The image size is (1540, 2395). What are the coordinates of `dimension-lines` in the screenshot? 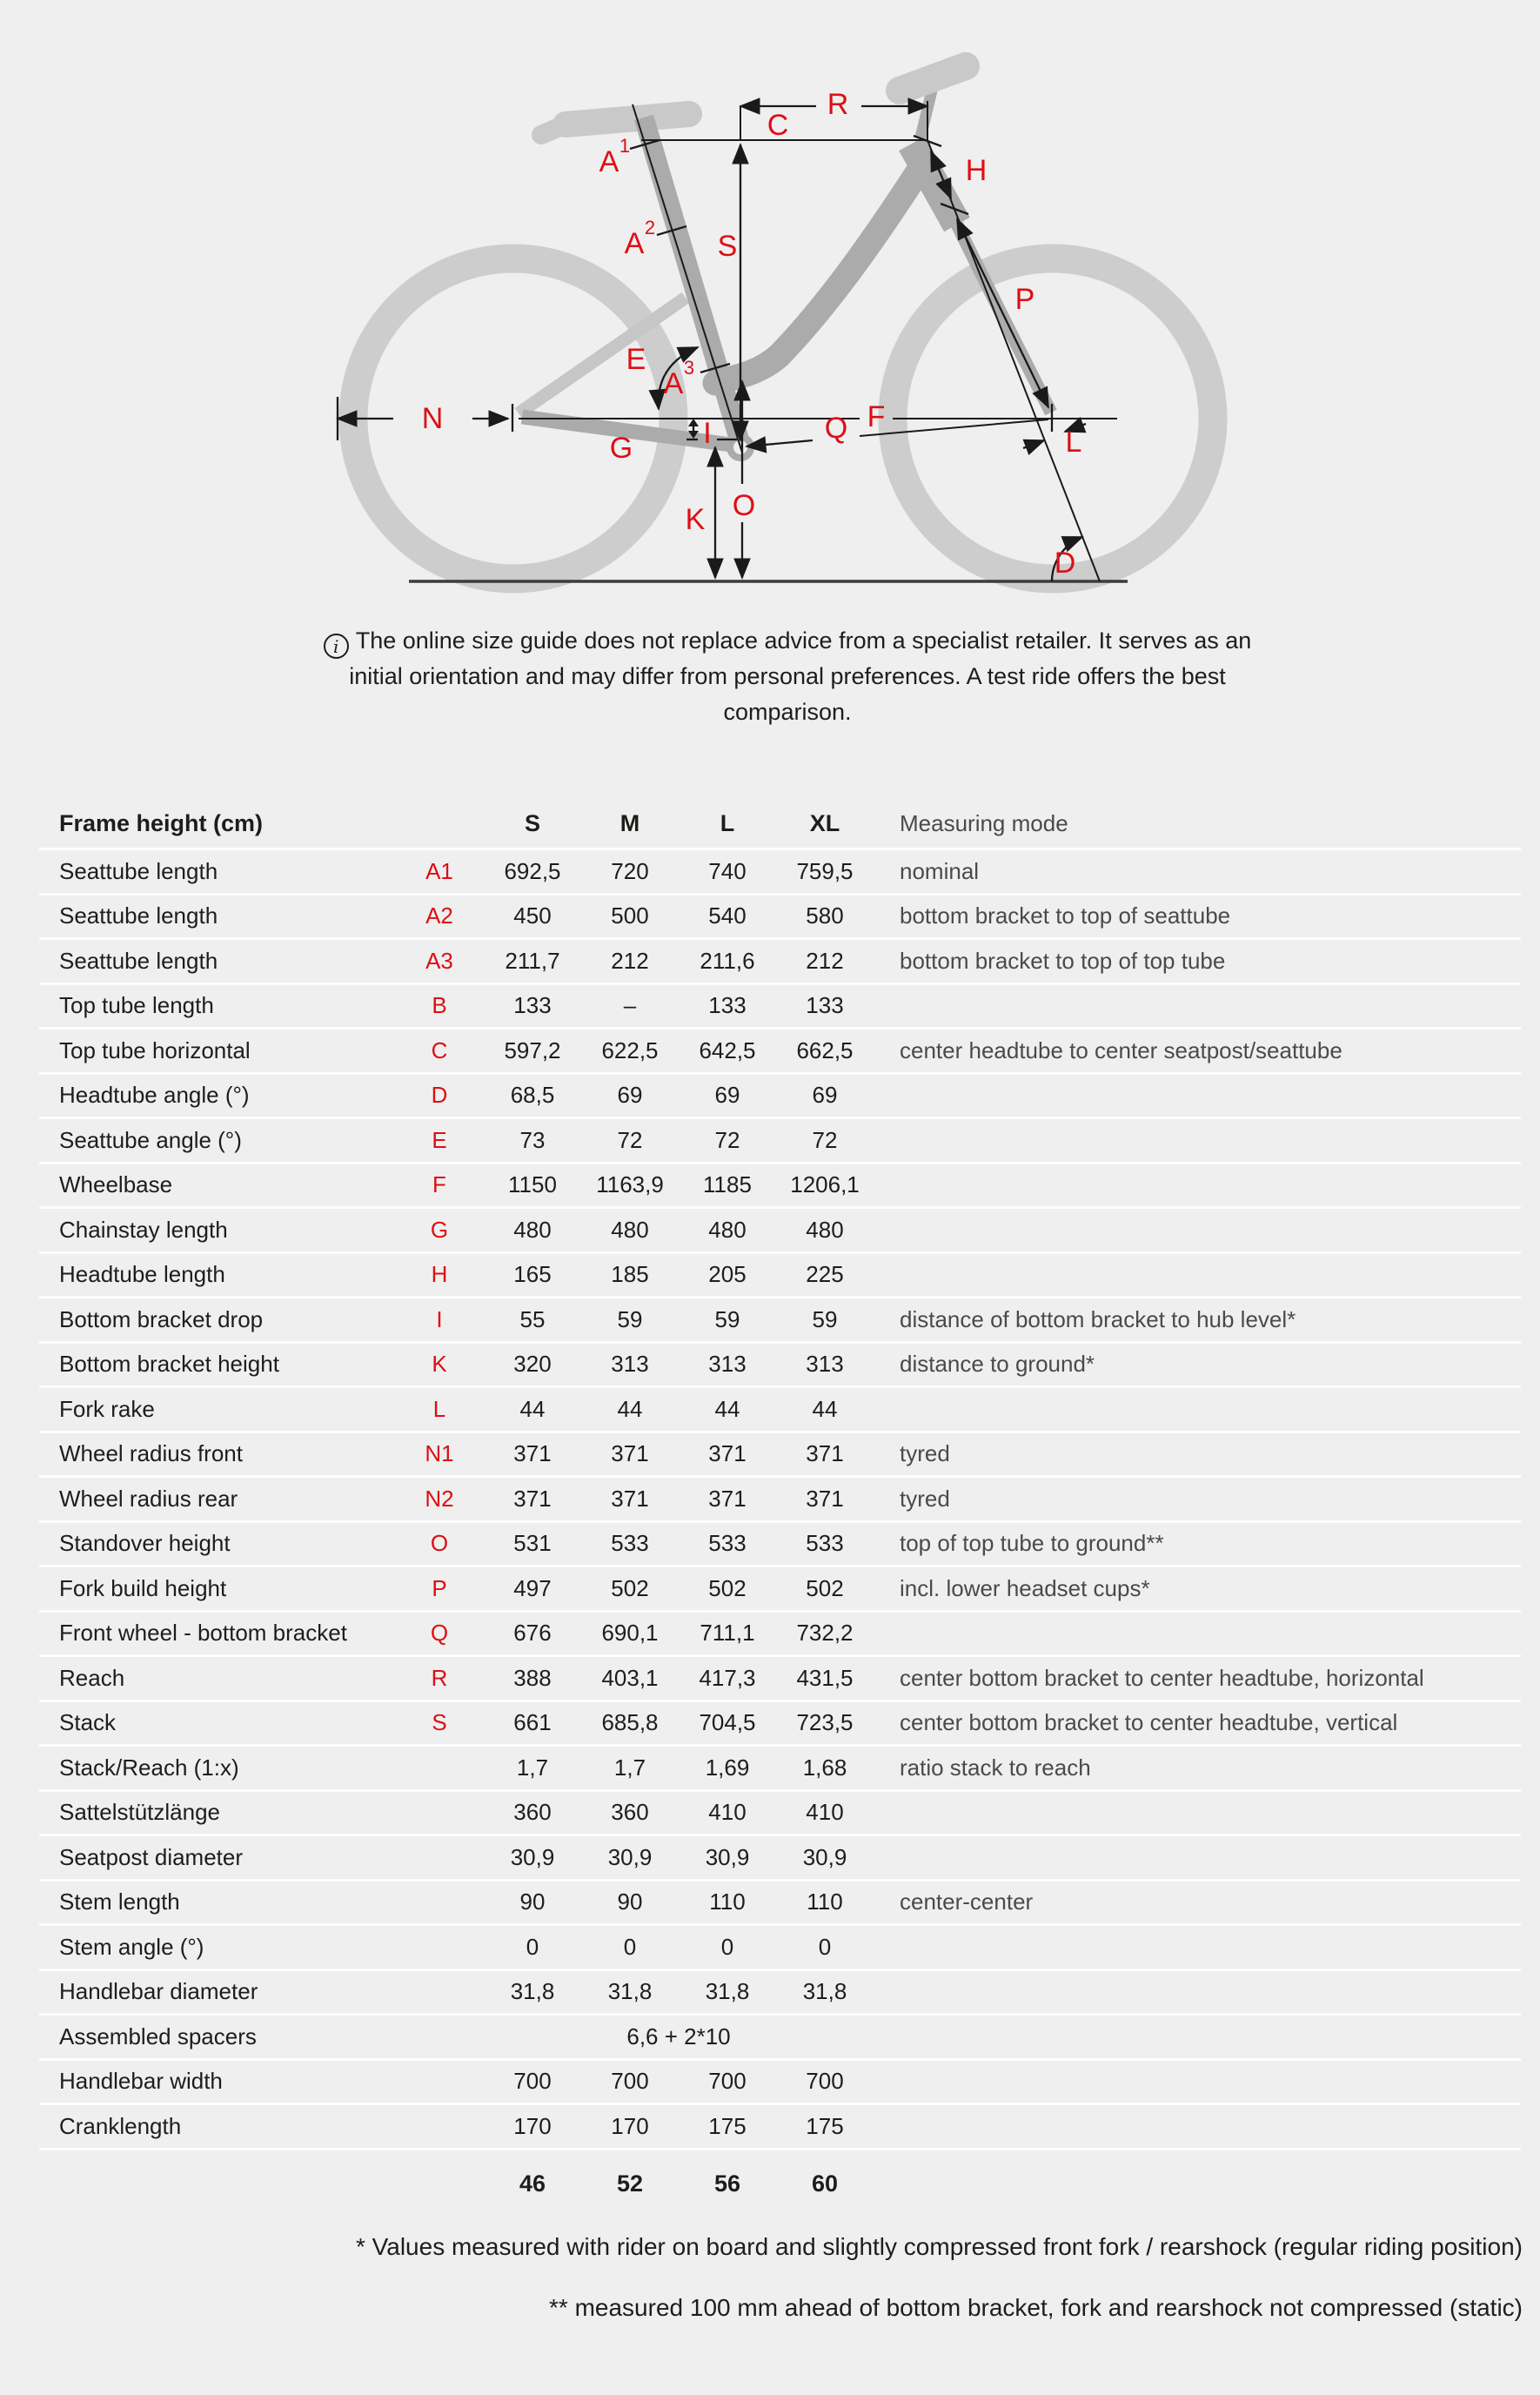 It's located at (732, 340).